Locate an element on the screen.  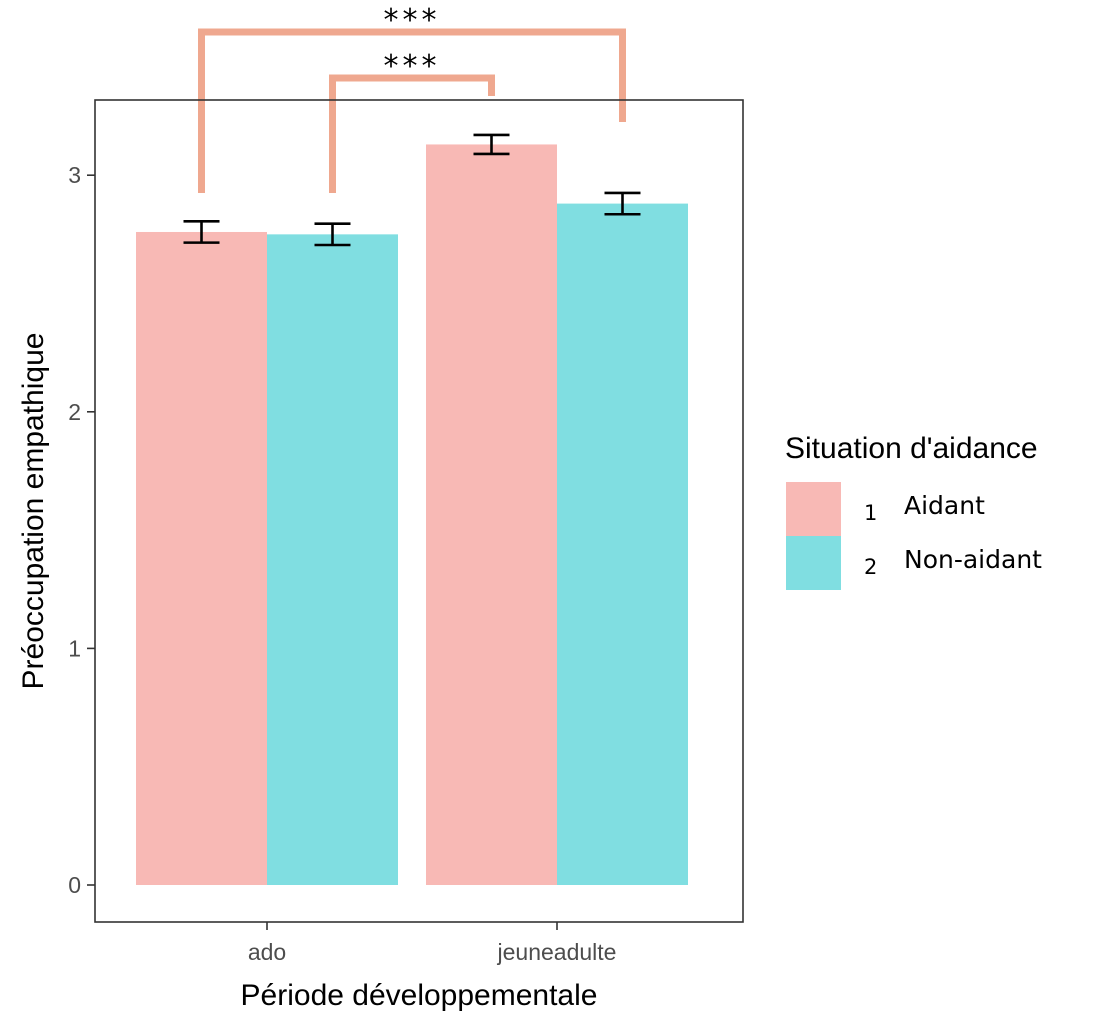
legend-number: 1 is located at coordinates (870, 513).